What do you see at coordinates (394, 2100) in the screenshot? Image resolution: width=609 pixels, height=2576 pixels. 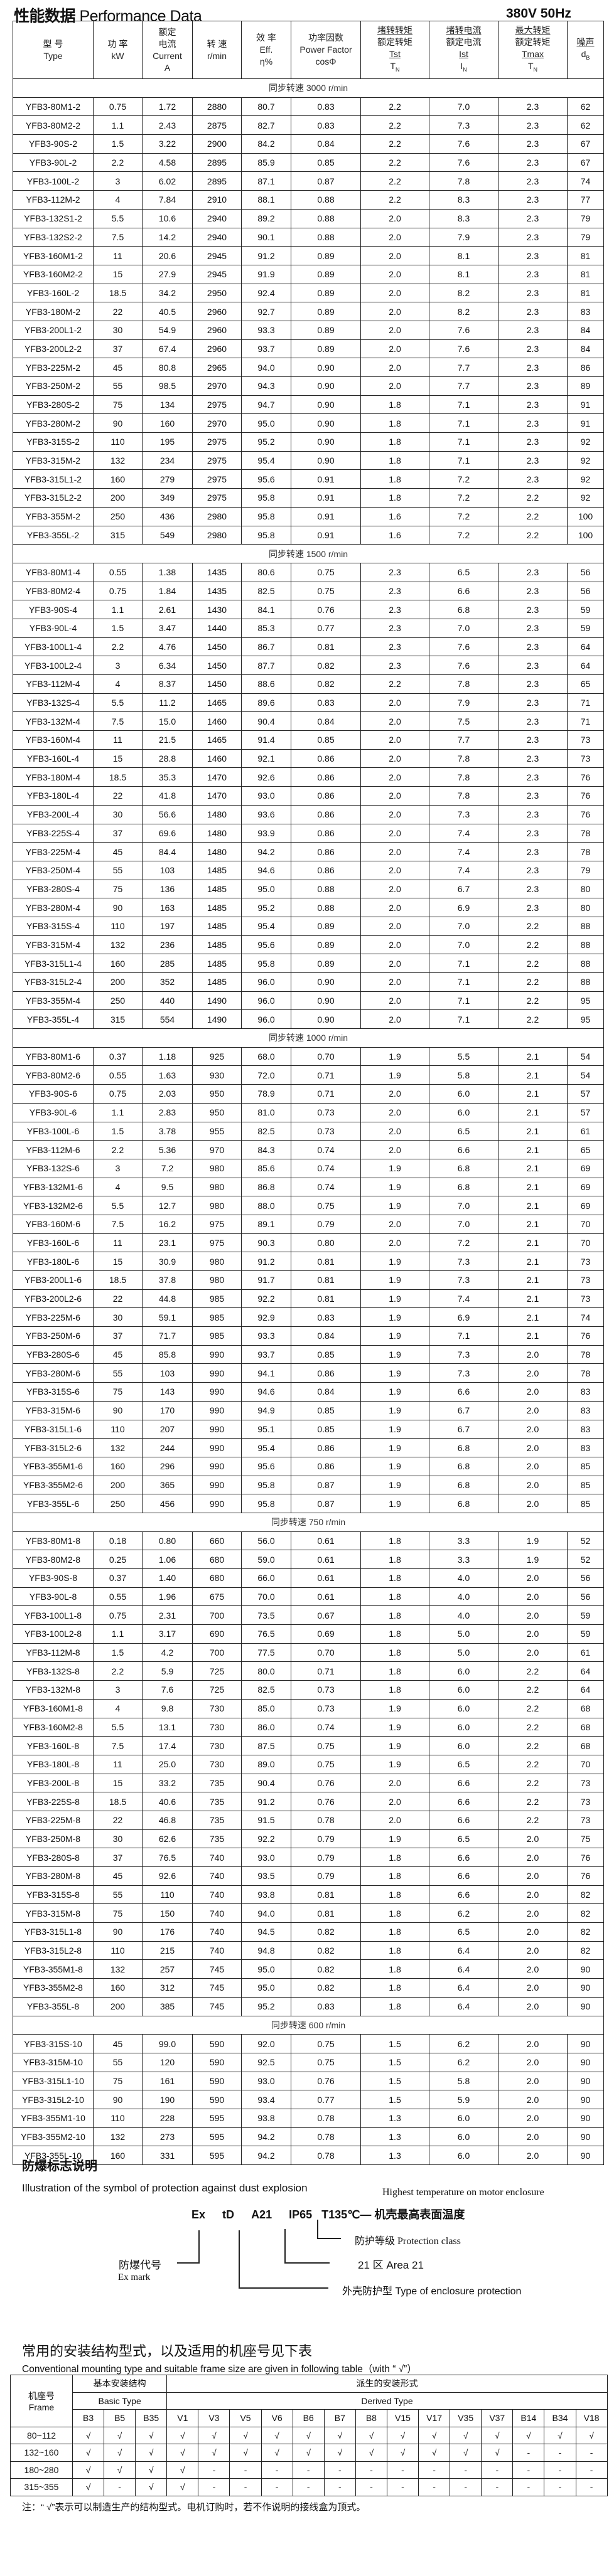 I see `table-cell: 1.5` at bounding box center [394, 2100].